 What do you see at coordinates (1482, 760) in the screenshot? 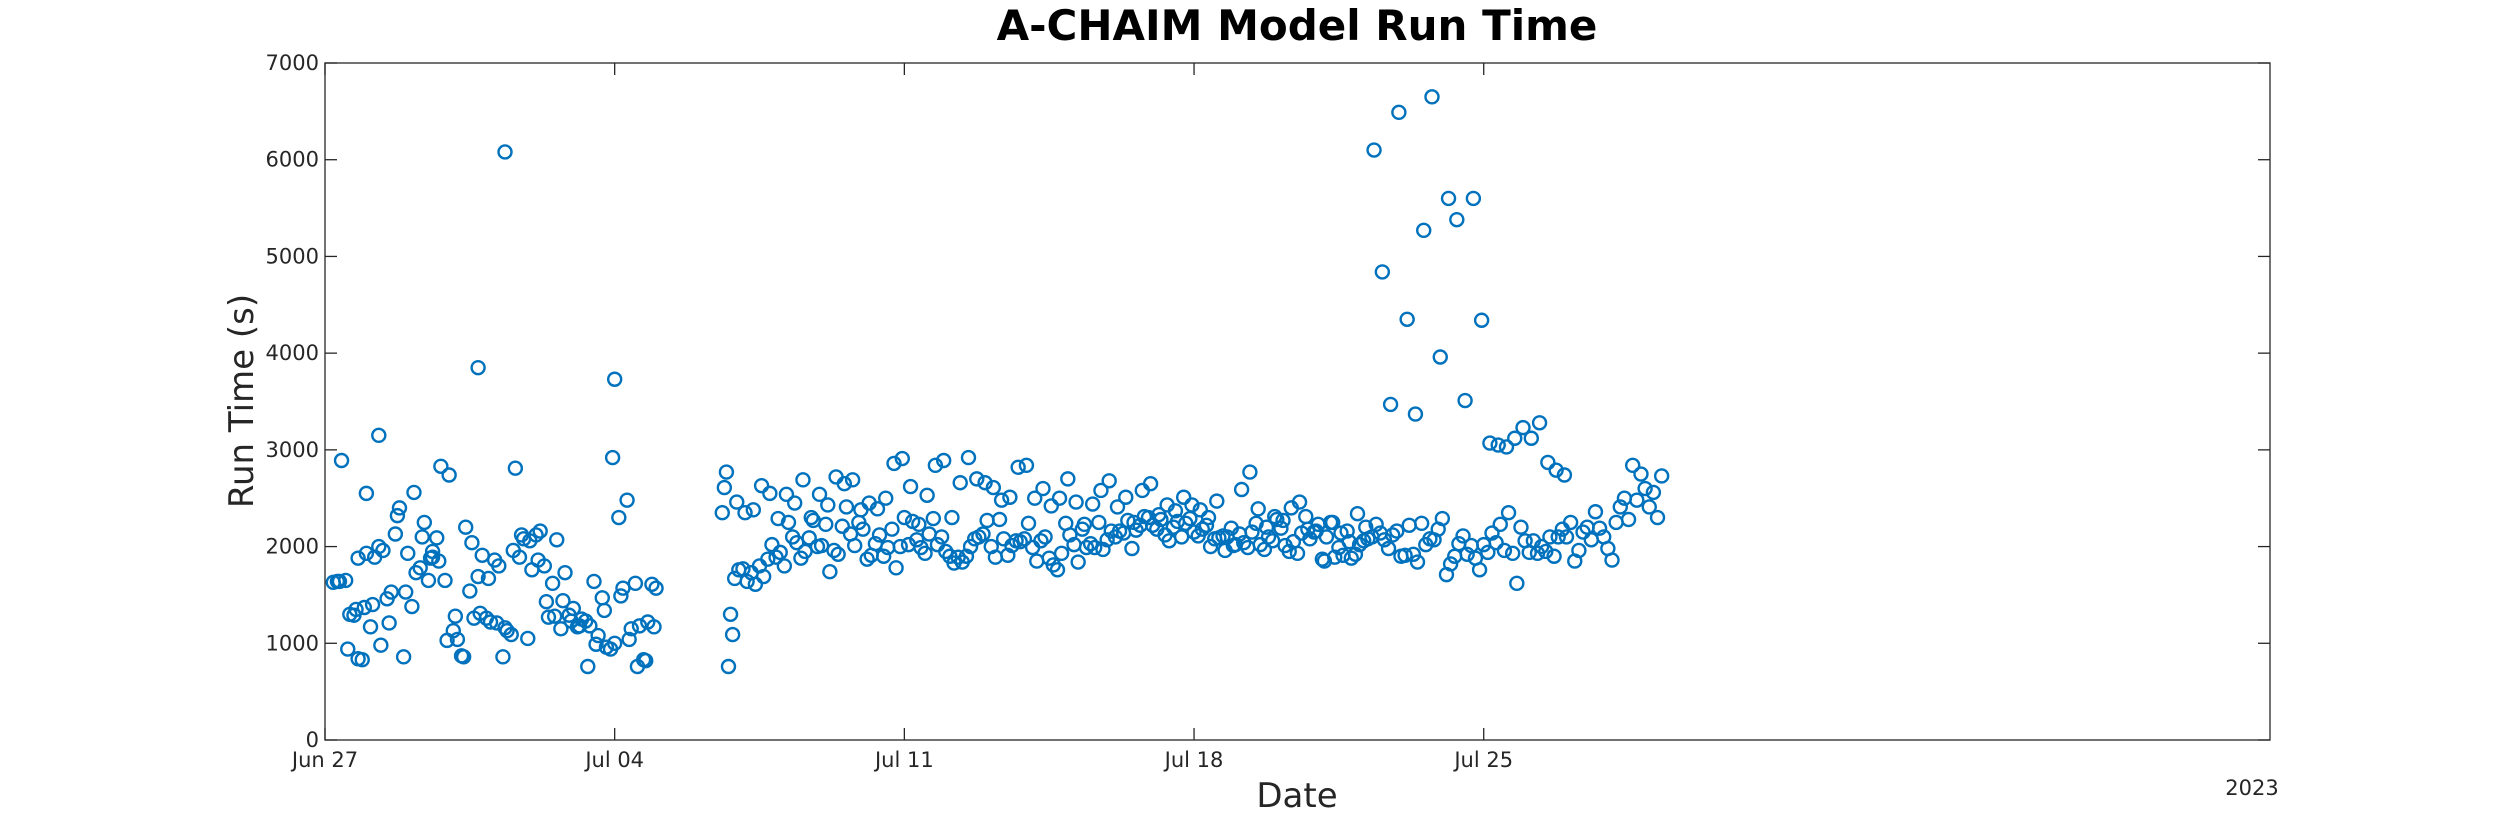
I see `x-tick-label: Jul 25` at bounding box center [1482, 760].